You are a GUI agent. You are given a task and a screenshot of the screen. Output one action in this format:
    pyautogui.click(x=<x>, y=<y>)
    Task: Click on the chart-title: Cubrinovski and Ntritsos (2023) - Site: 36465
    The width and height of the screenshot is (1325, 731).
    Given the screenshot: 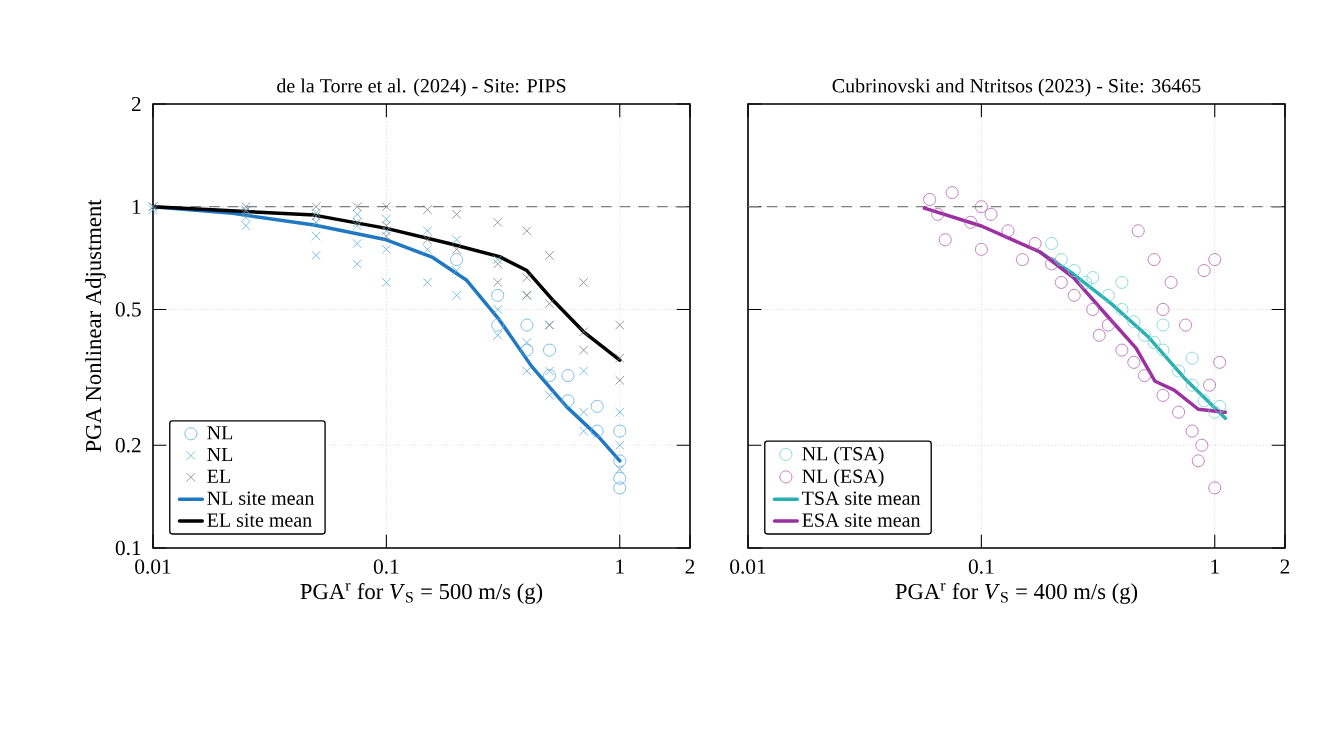 What is the action you would take?
    pyautogui.click(x=1016, y=87)
    